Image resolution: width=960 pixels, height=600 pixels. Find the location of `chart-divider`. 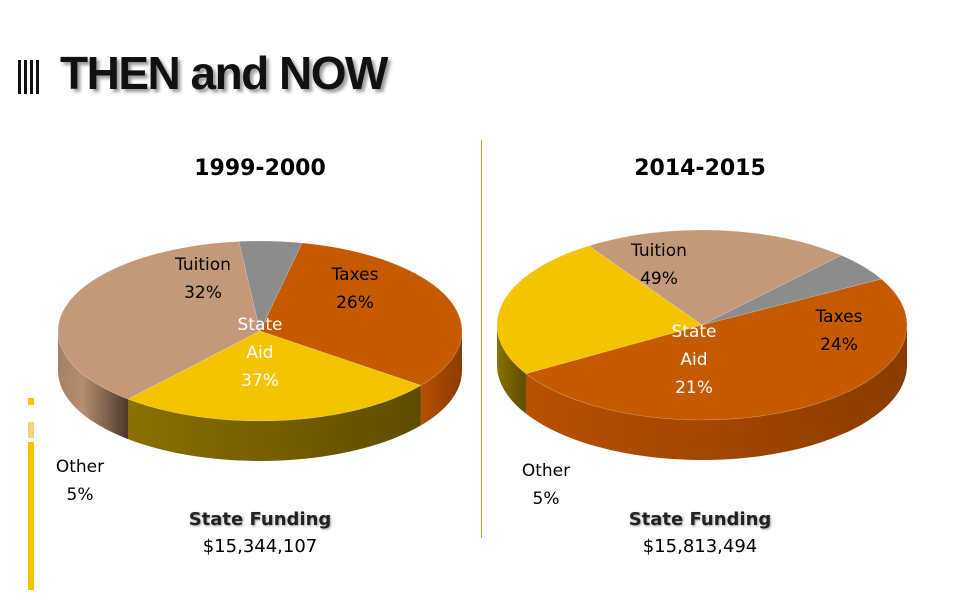

chart-divider is located at coordinates (481, 339).